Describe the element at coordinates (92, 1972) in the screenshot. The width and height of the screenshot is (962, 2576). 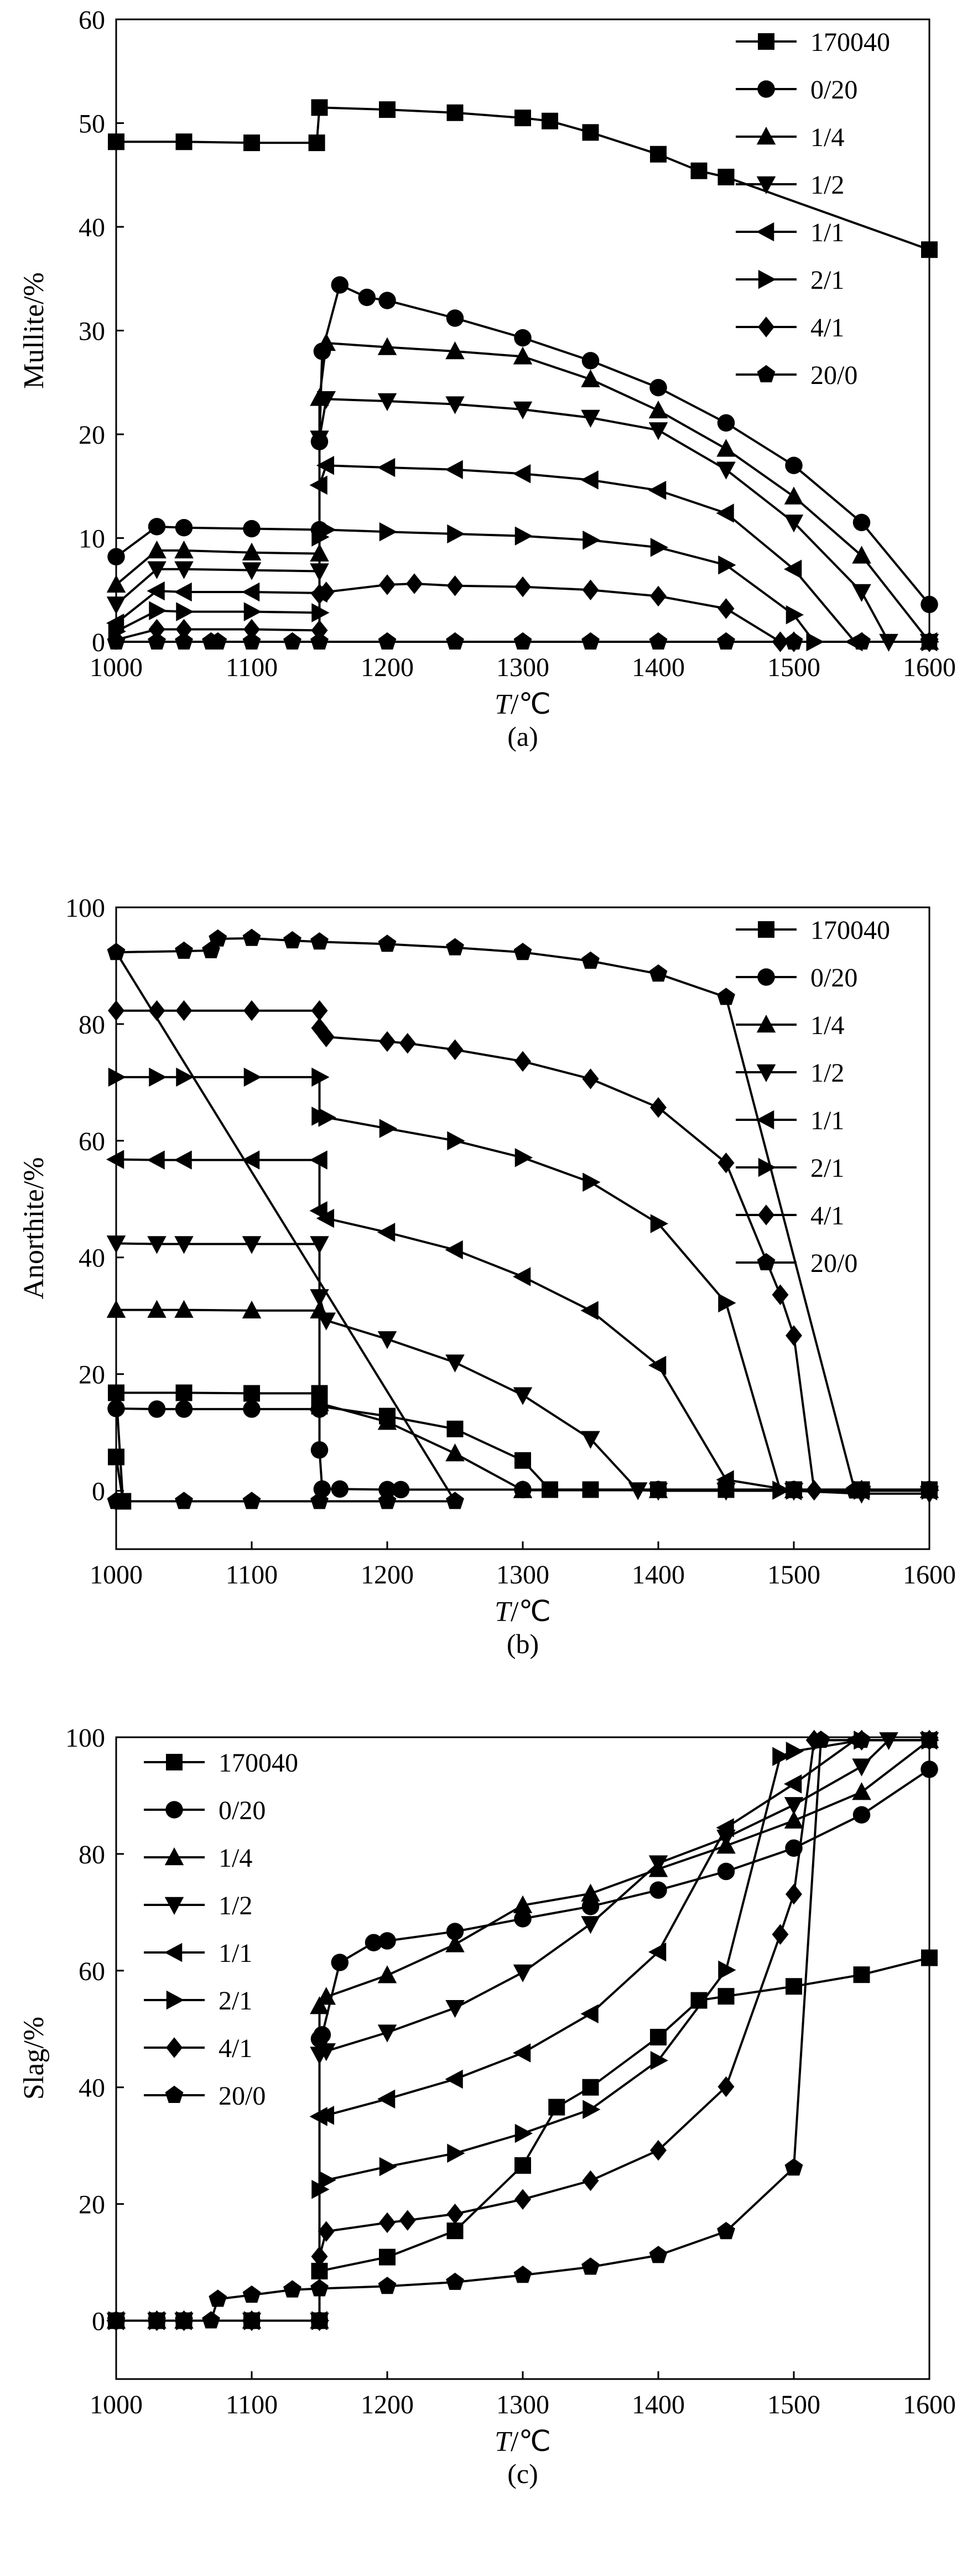
I see `y-tick-label: 60` at that location.